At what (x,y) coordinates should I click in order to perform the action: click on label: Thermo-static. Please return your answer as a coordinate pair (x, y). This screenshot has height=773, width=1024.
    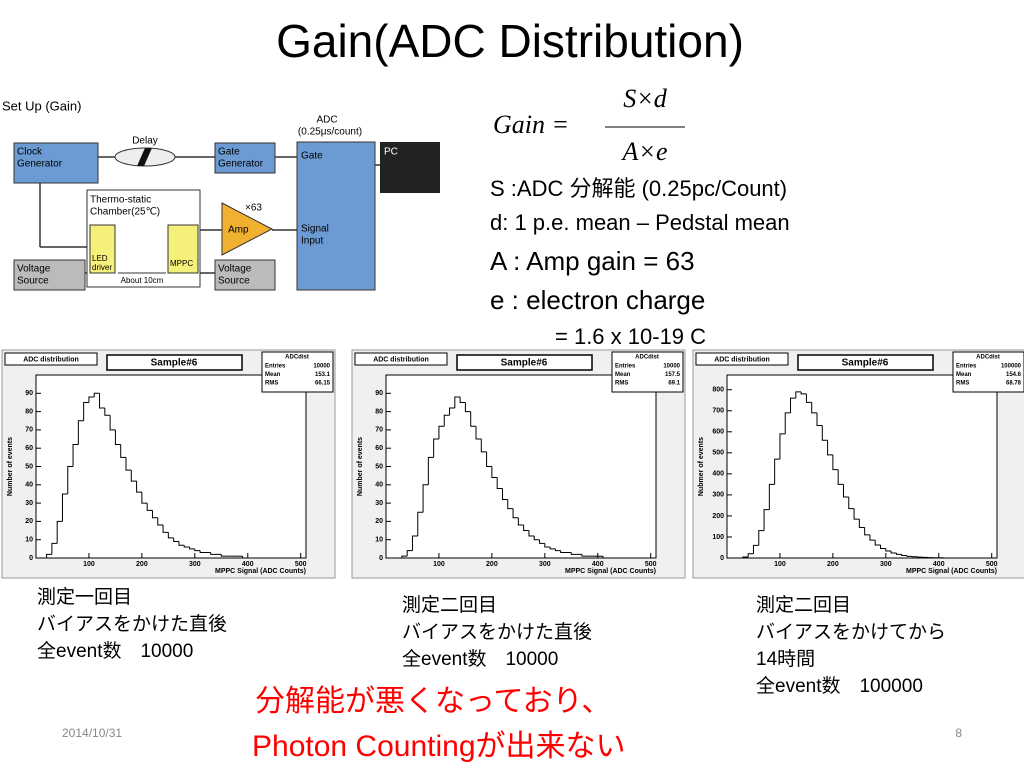
    Looking at the image, I should click on (120, 200).